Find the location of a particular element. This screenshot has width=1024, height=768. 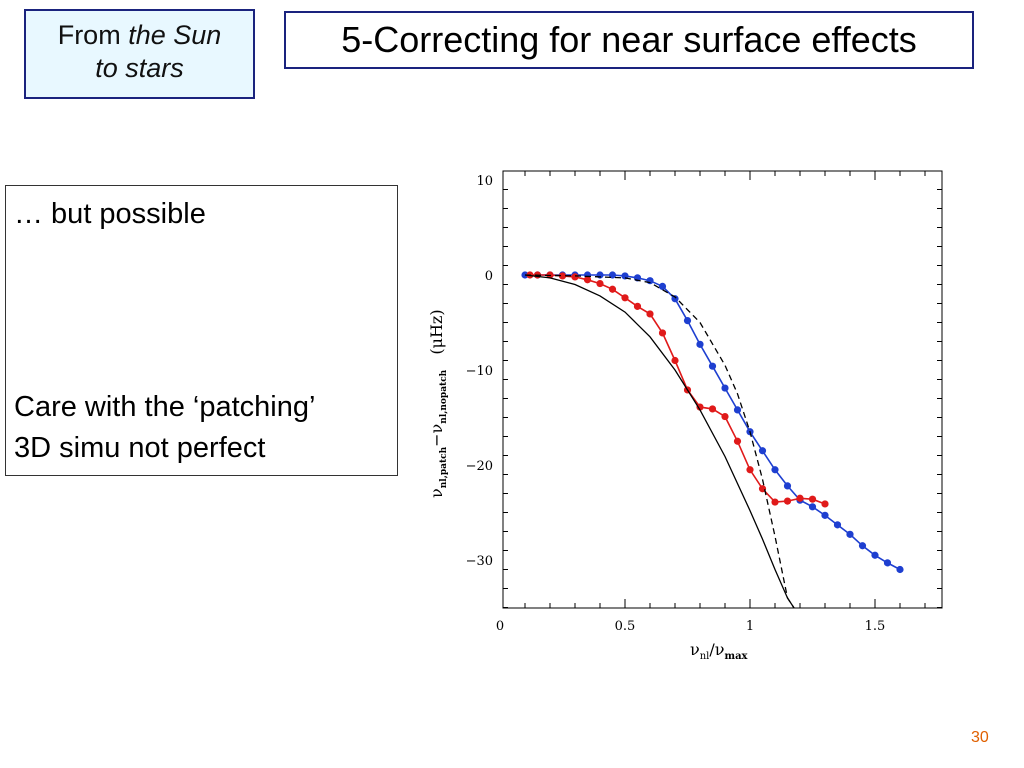

y-tick-label: 0 is located at coordinates (489, 276).